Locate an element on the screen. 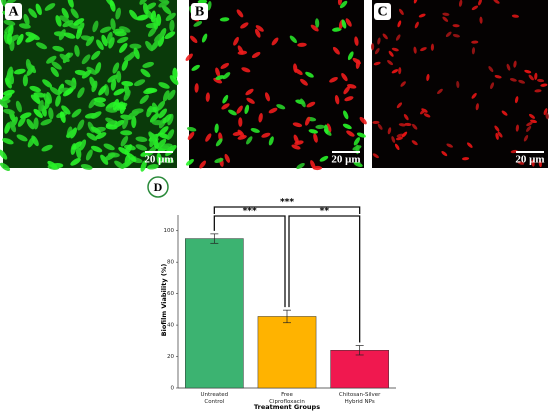  error-bar is located at coordinates (359, 350).